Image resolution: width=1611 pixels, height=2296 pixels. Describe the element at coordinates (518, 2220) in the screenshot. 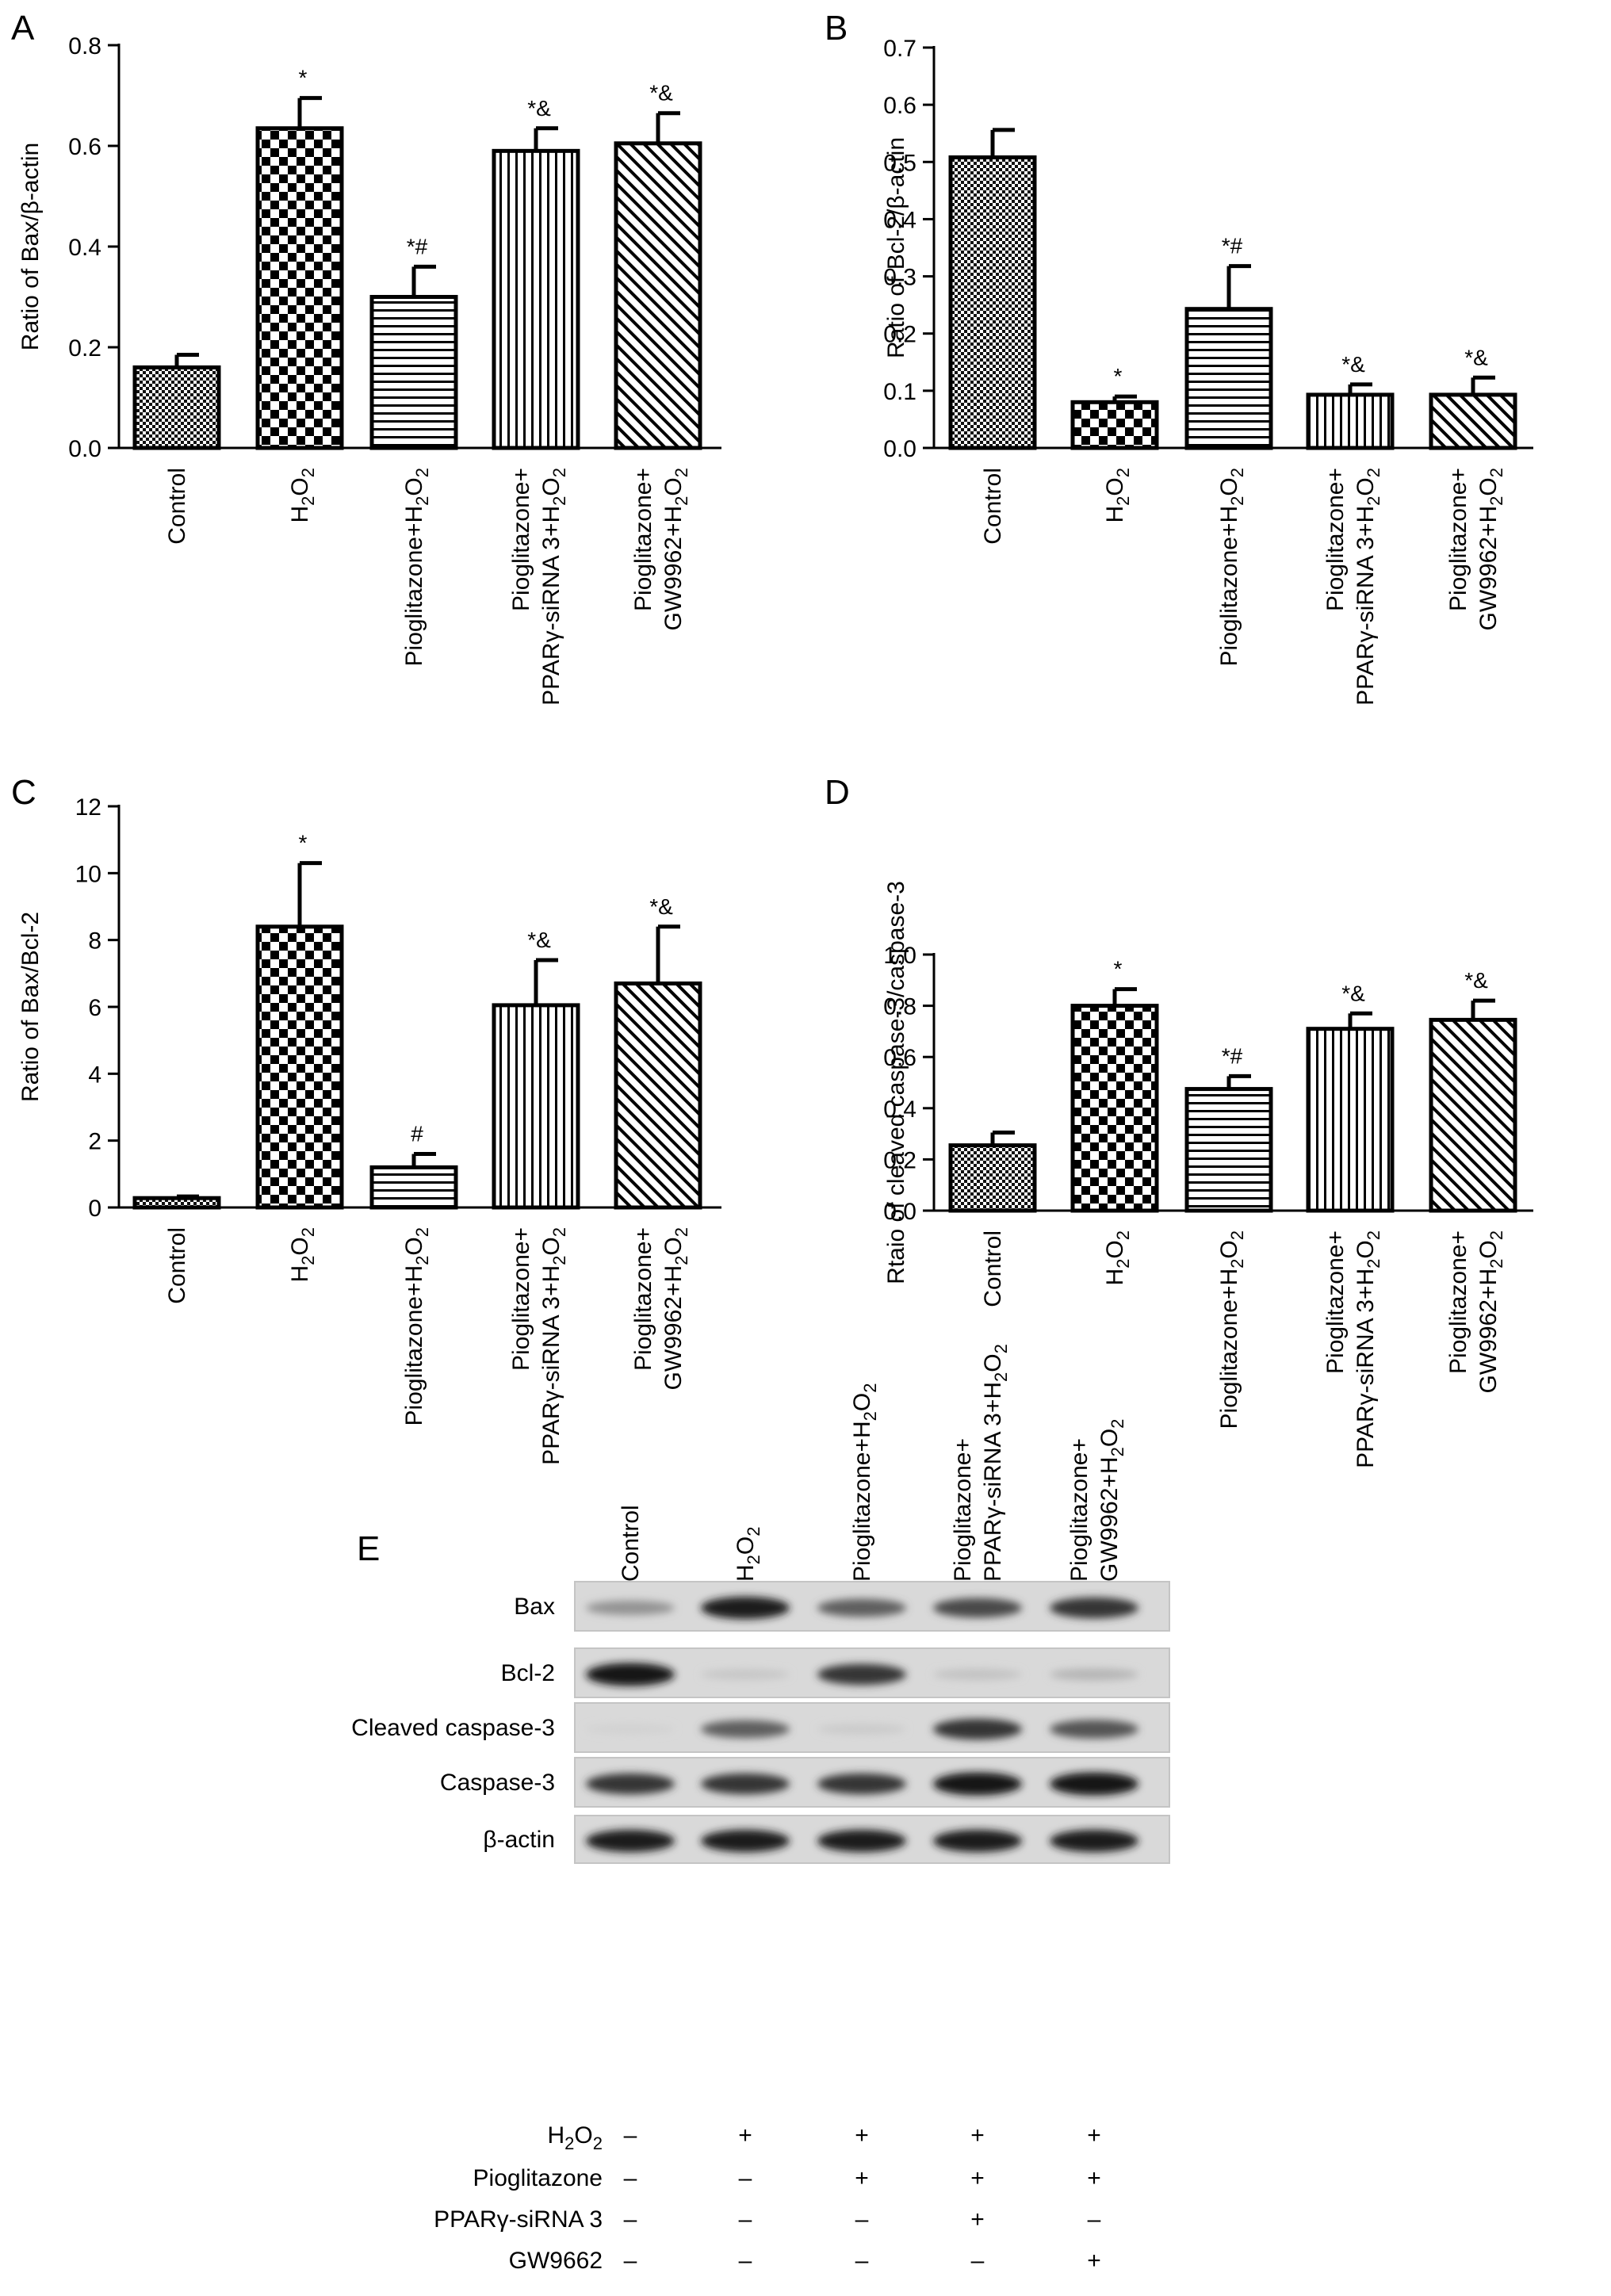

I see `treatment-label: PPARγ-siRNA 3` at that location.